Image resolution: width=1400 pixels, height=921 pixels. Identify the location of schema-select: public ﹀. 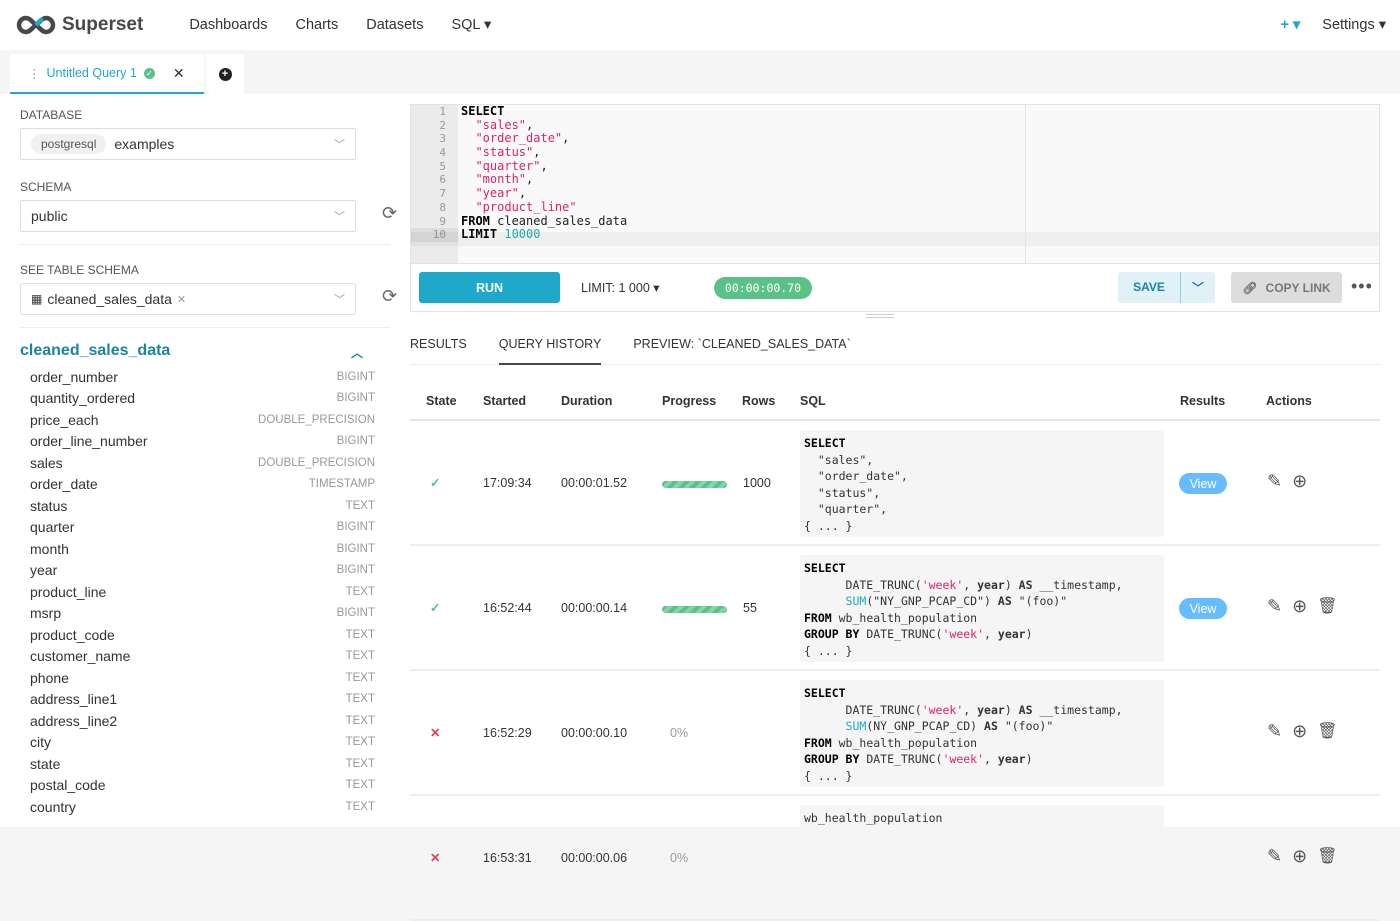
(188, 216).